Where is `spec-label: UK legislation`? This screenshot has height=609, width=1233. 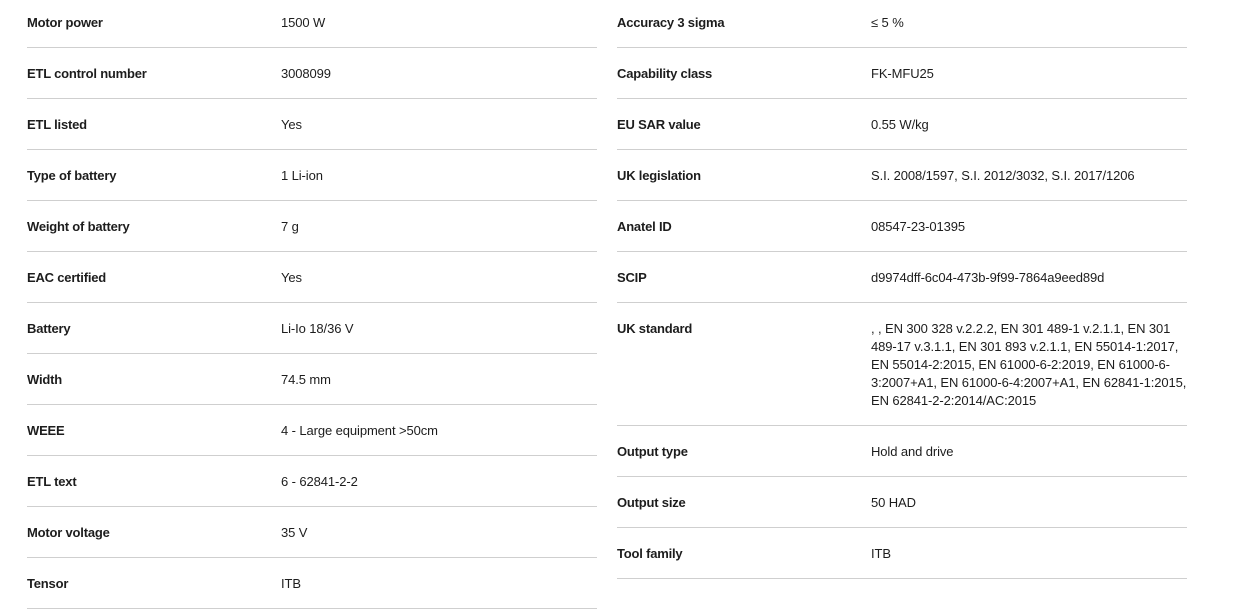
spec-label: UK legislation is located at coordinates (659, 175).